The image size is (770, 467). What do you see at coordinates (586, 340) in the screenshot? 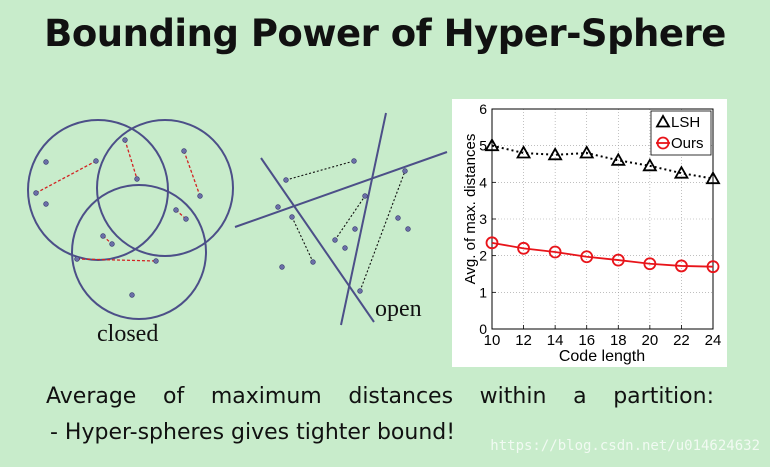
I see `x-tick-label: 16` at bounding box center [586, 340].